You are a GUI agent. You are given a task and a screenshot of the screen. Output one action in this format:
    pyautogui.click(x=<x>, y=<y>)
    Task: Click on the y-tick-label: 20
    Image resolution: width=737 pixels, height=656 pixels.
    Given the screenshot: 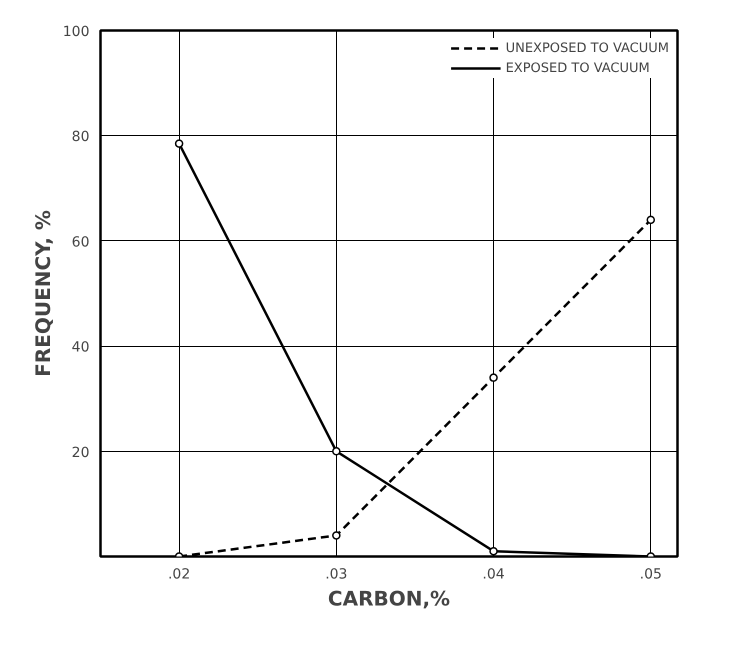 What is the action you would take?
    pyautogui.click(x=81, y=452)
    